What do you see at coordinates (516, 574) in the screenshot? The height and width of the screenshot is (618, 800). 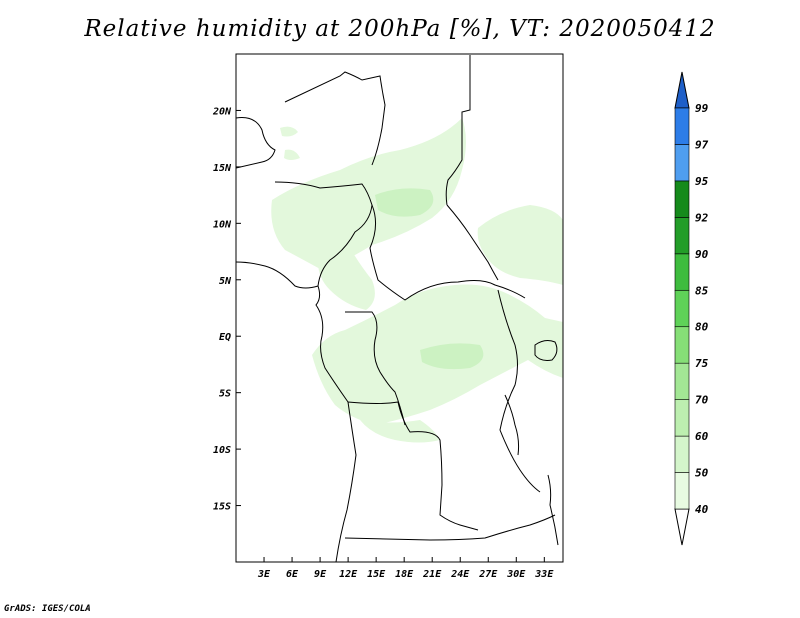 I see `lon-tick-label: 30E` at bounding box center [516, 574].